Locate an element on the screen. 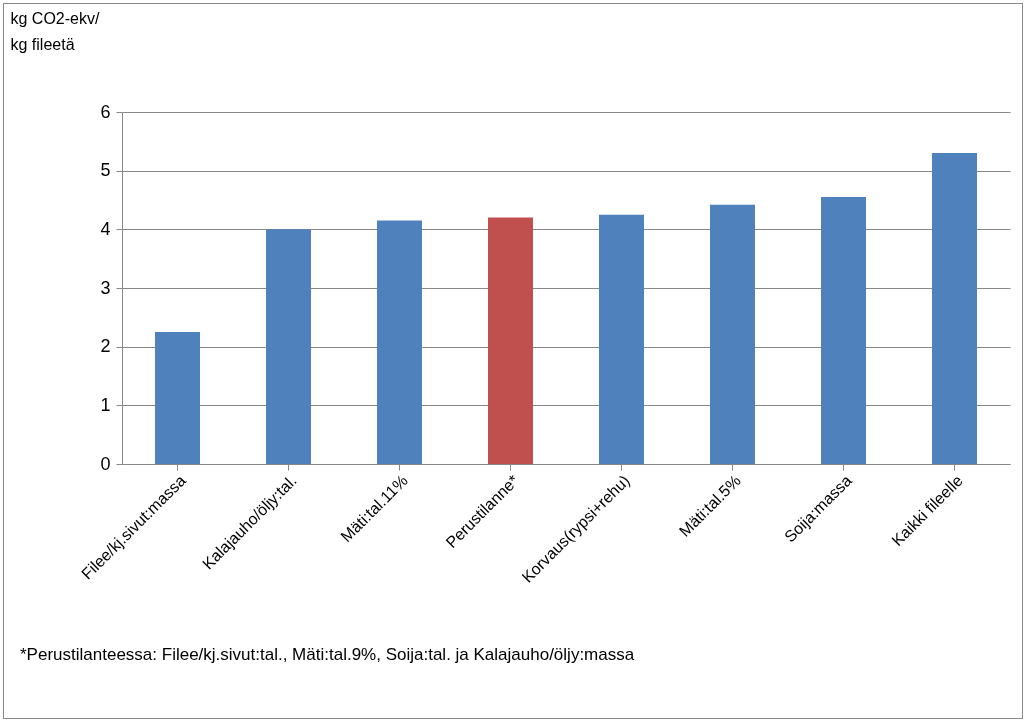 The image size is (1026, 722). y-axis-title: kg CO2-ekv/ kg fileetä is located at coordinates (55, 31).